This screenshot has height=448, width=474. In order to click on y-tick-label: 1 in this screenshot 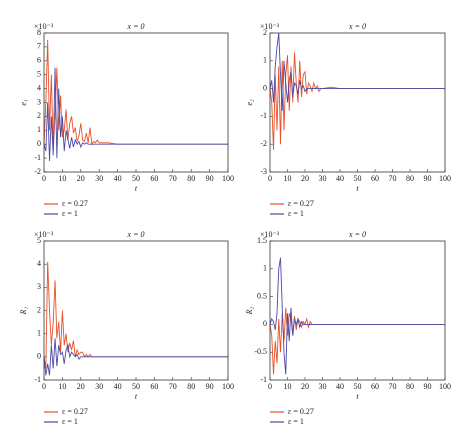, I will do `click(265, 60)`.